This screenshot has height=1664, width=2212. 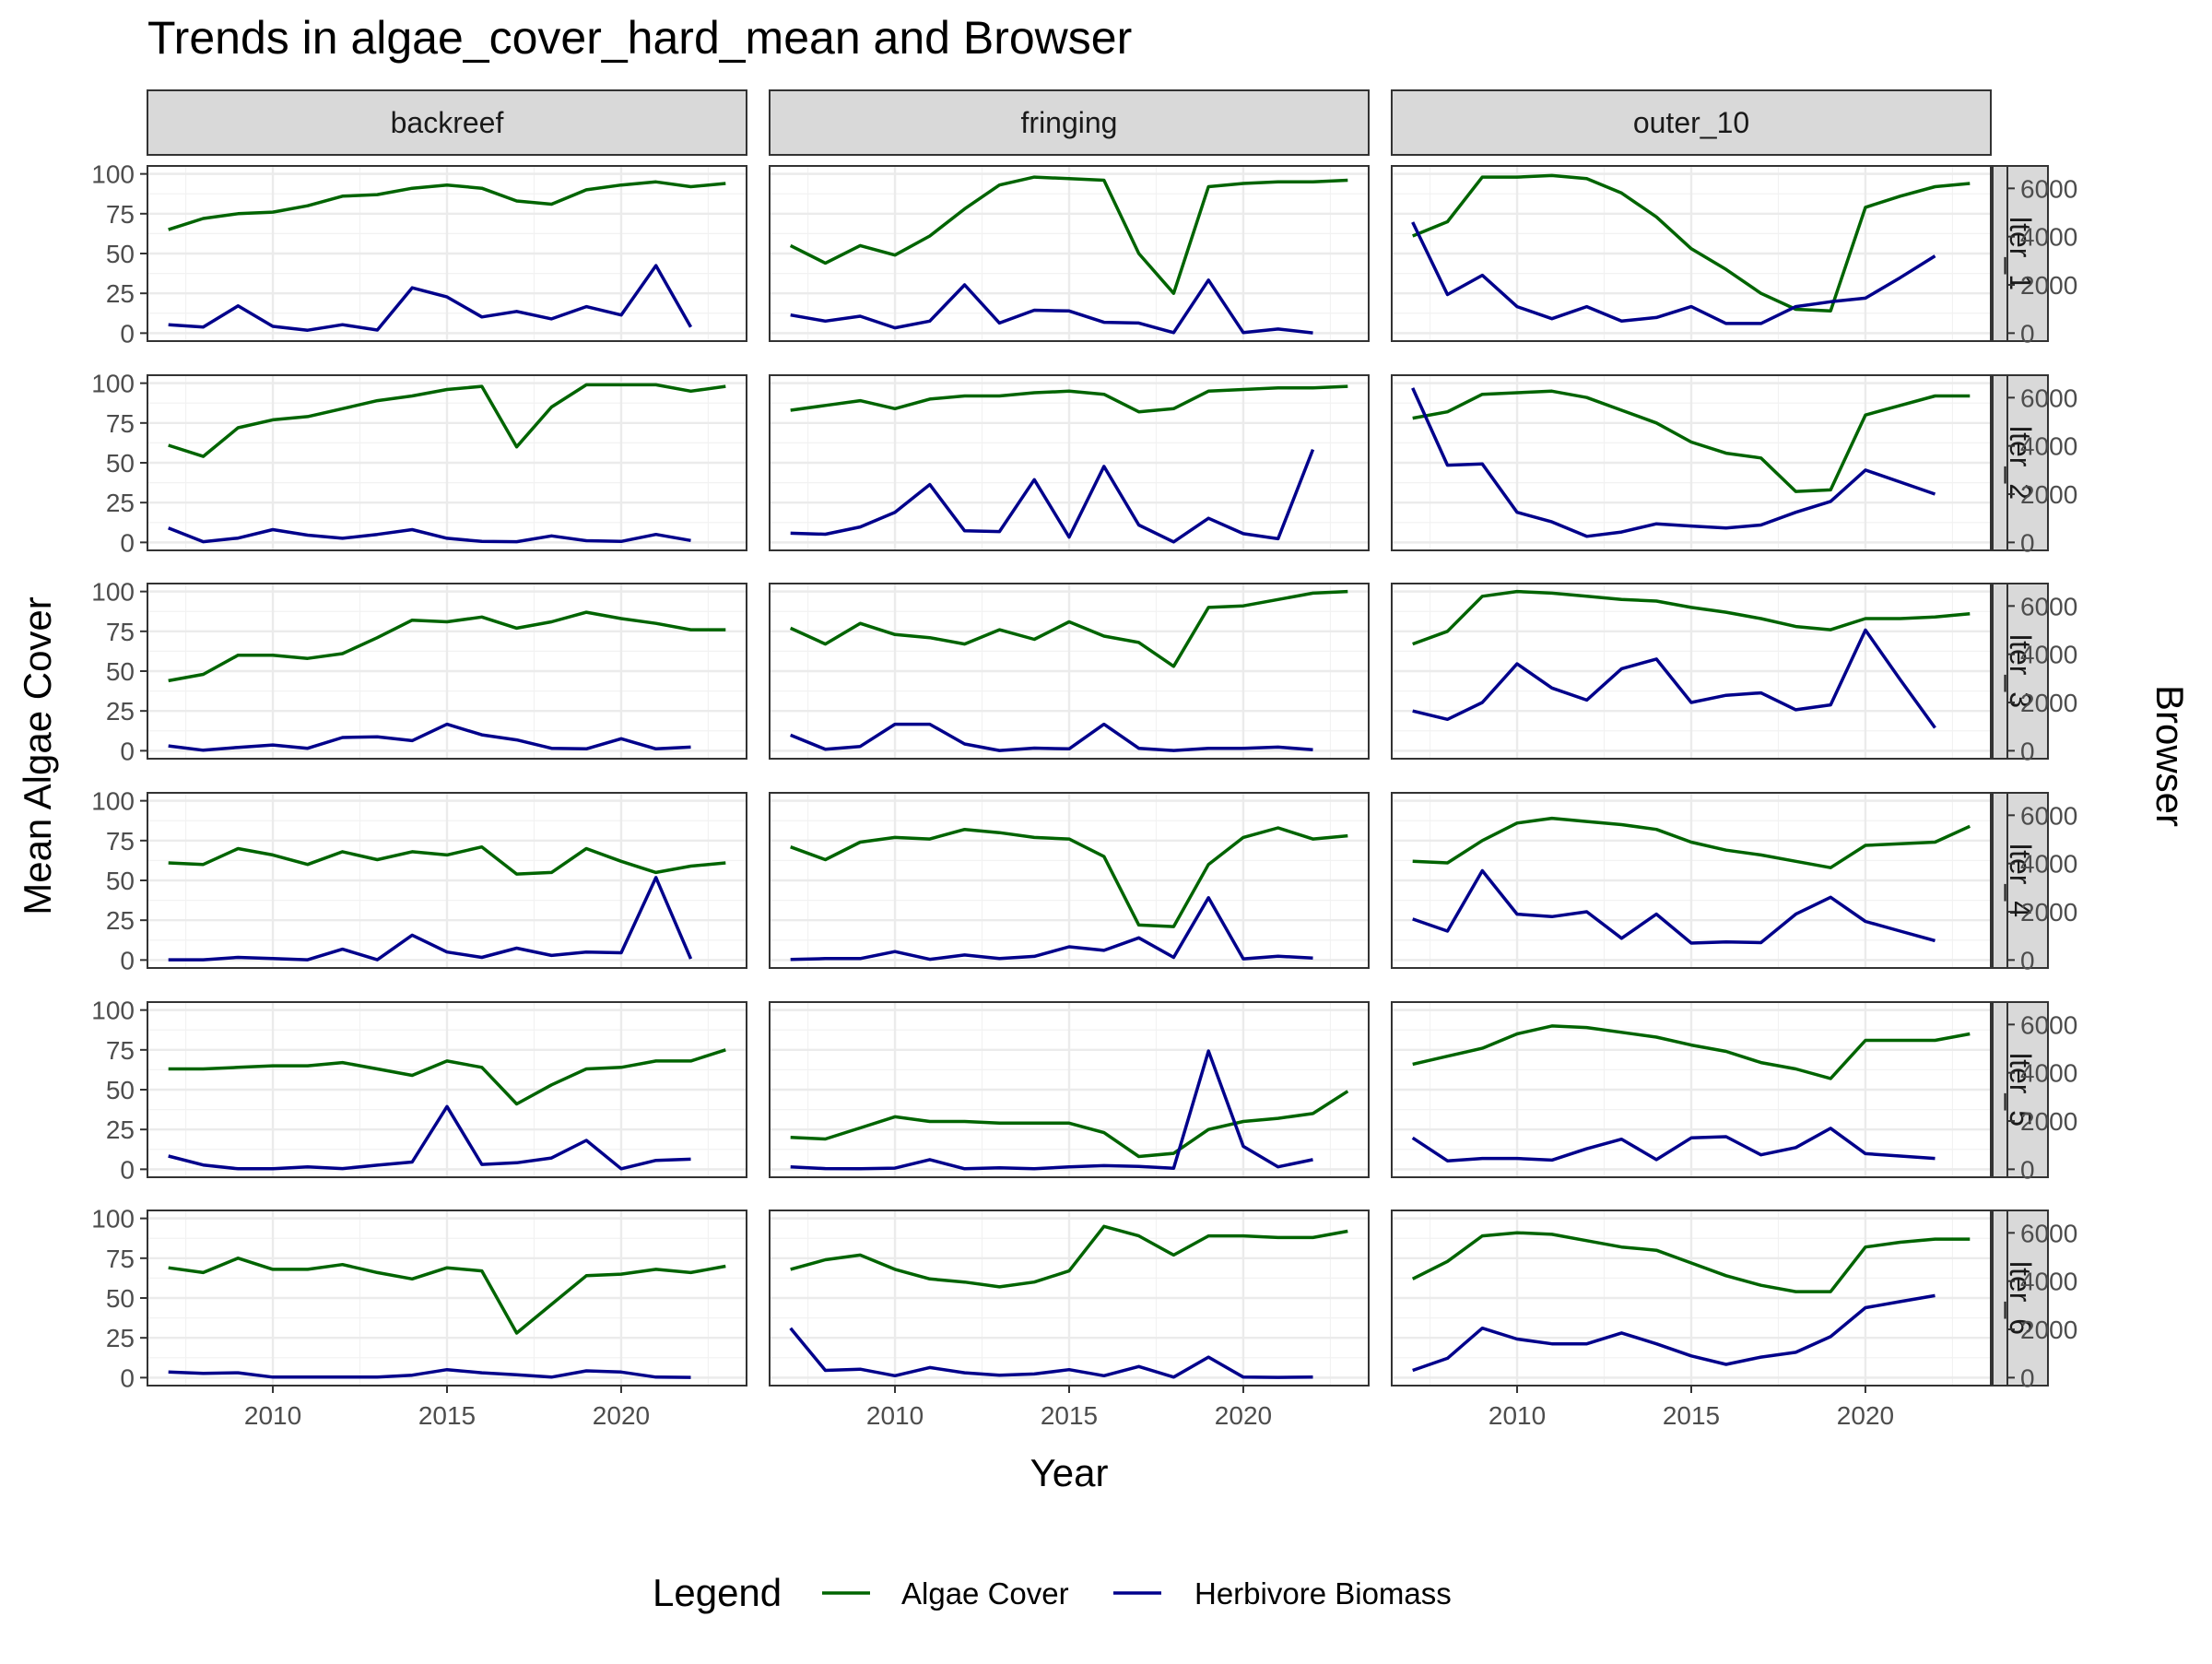 What do you see at coordinates (447, 1415) in the screenshot?
I see `x-tick-label: 2015` at bounding box center [447, 1415].